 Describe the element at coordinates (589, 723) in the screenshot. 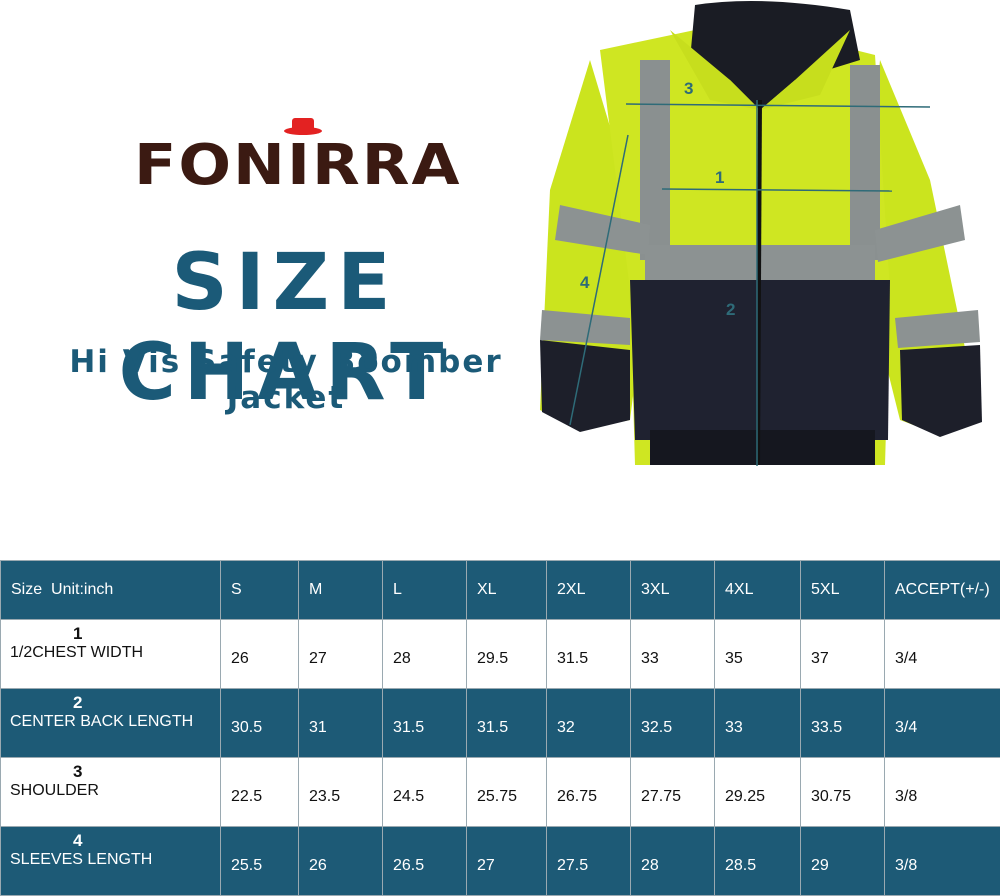

I see `value-cell: 32` at that location.